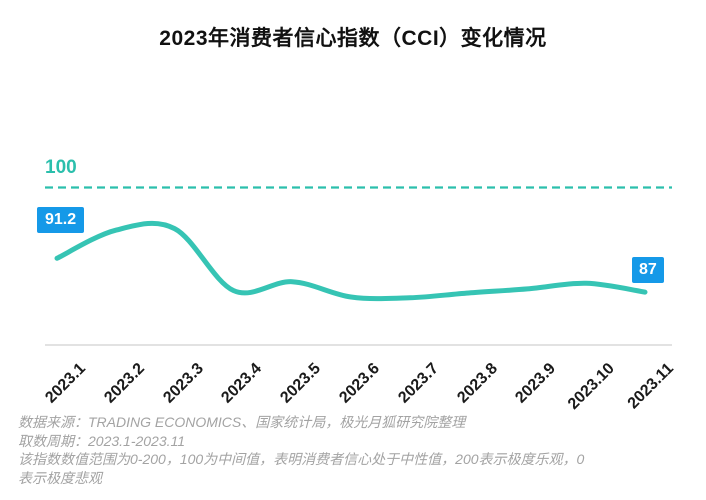 This screenshot has height=500, width=706. What do you see at coordinates (651, 386) in the screenshot?
I see `x-axis-label: 2023.11` at bounding box center [651, 386].